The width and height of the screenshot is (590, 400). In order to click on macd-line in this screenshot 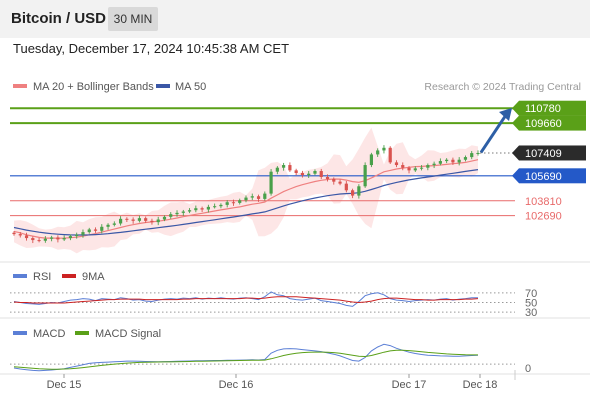, I will do `click(246, 357)`.